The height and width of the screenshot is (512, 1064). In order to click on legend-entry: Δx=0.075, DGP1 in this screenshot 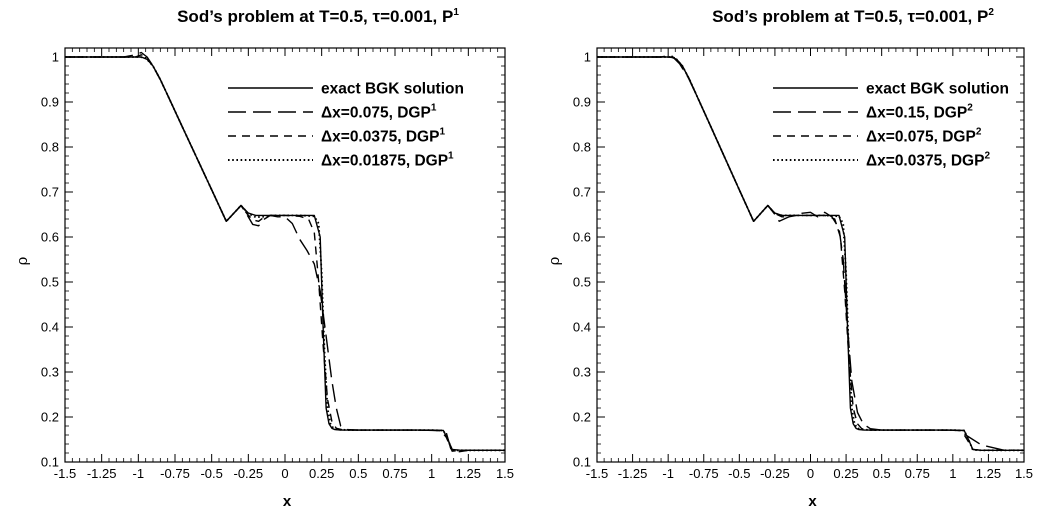, I will do `click(379, 112)`.